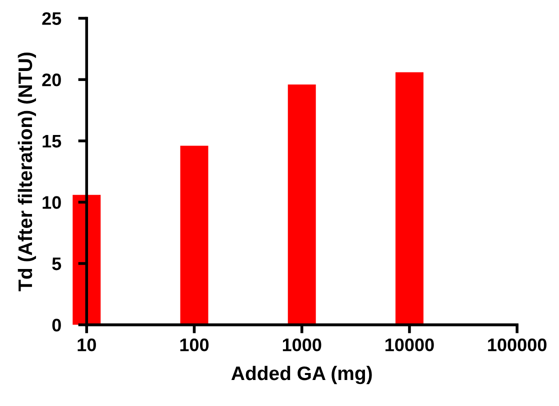 The height and width of the screenshot is (406, 559). Describe the element at coordinates (302, 345) in the screenshot. I see `x-tick-label: 1000` at that location.